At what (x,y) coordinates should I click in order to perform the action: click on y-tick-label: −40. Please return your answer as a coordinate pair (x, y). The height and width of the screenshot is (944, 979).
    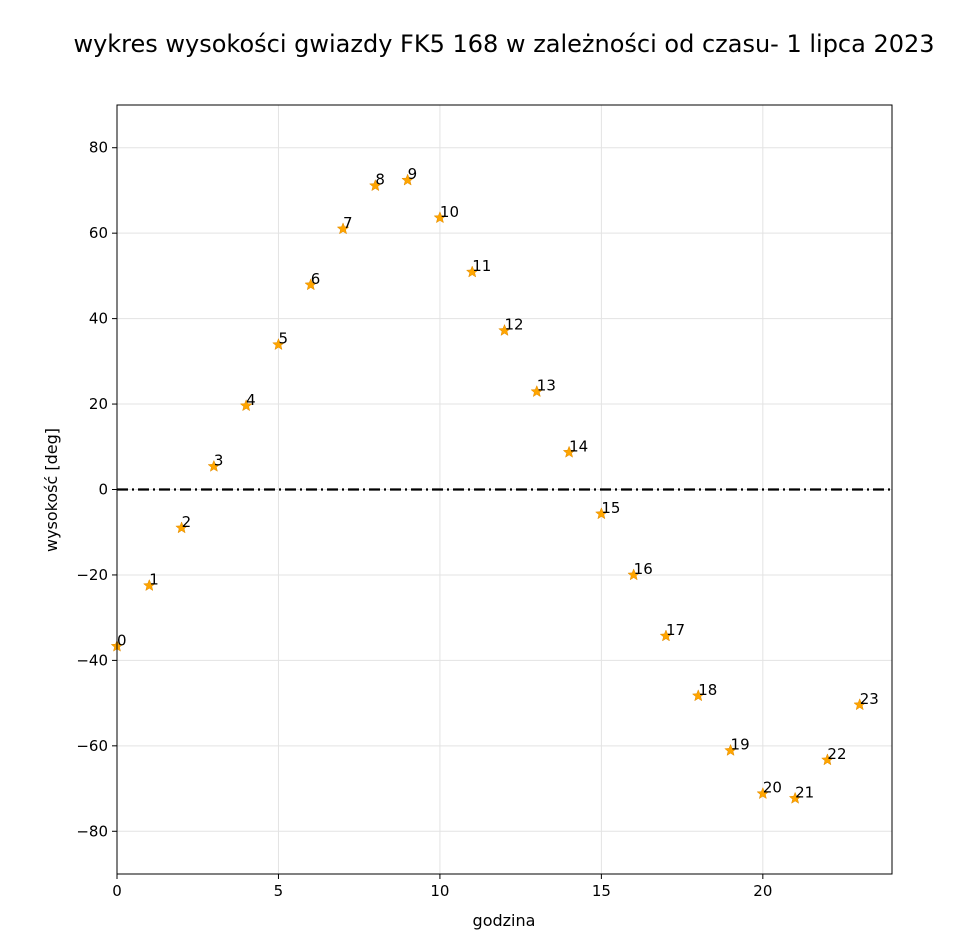
    Looking at the image, I should click on (92, 660).